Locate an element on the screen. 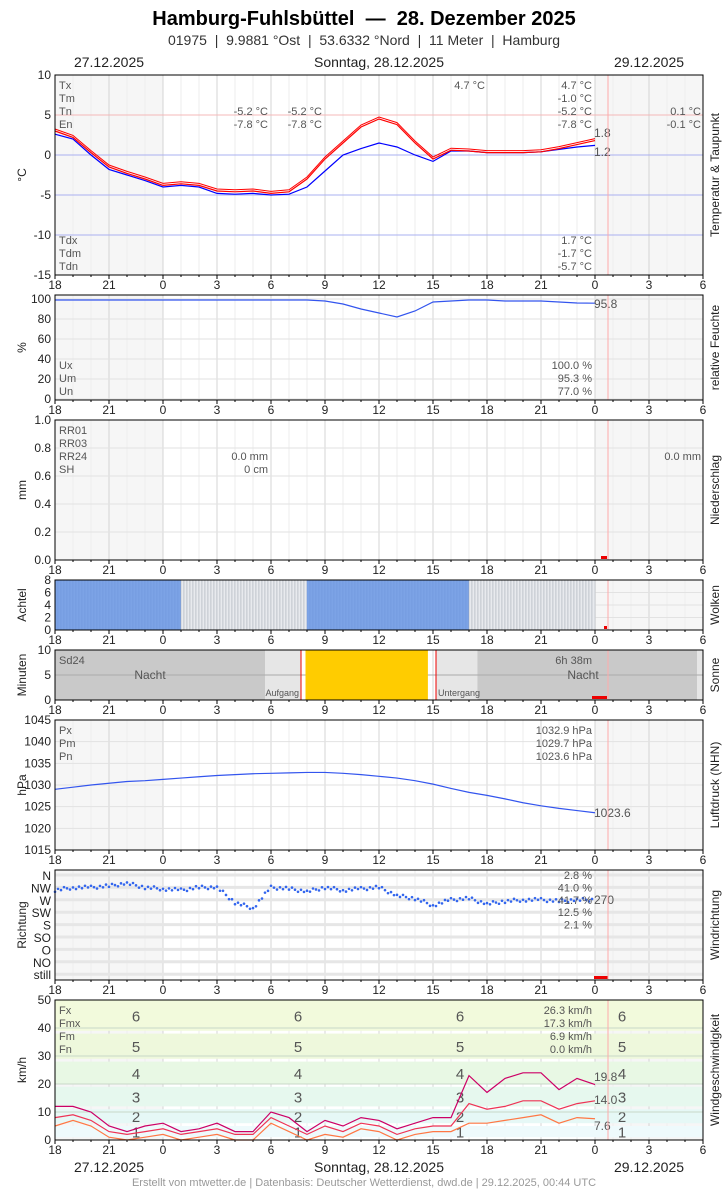 The image size is (728, 1195). beaufort-label: 5 is located at coordinates (460, 1047).